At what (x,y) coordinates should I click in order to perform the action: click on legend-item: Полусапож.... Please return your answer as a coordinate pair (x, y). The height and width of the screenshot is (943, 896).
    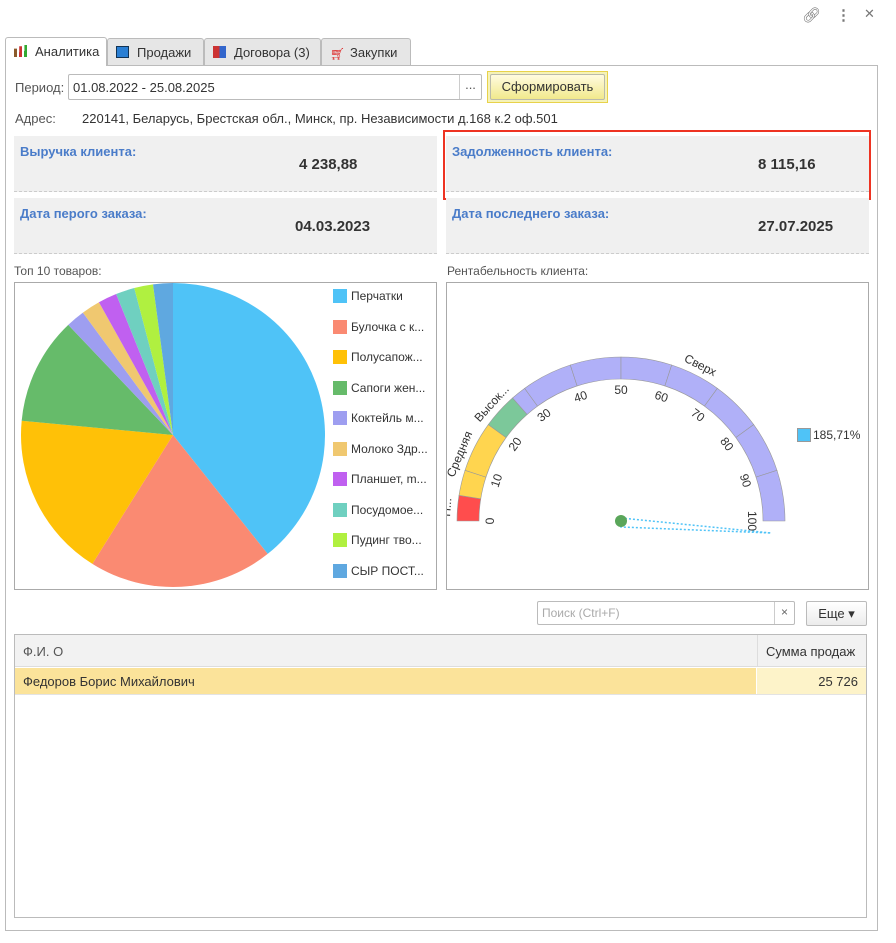
    Looking at the image, I should click on (378, 357).